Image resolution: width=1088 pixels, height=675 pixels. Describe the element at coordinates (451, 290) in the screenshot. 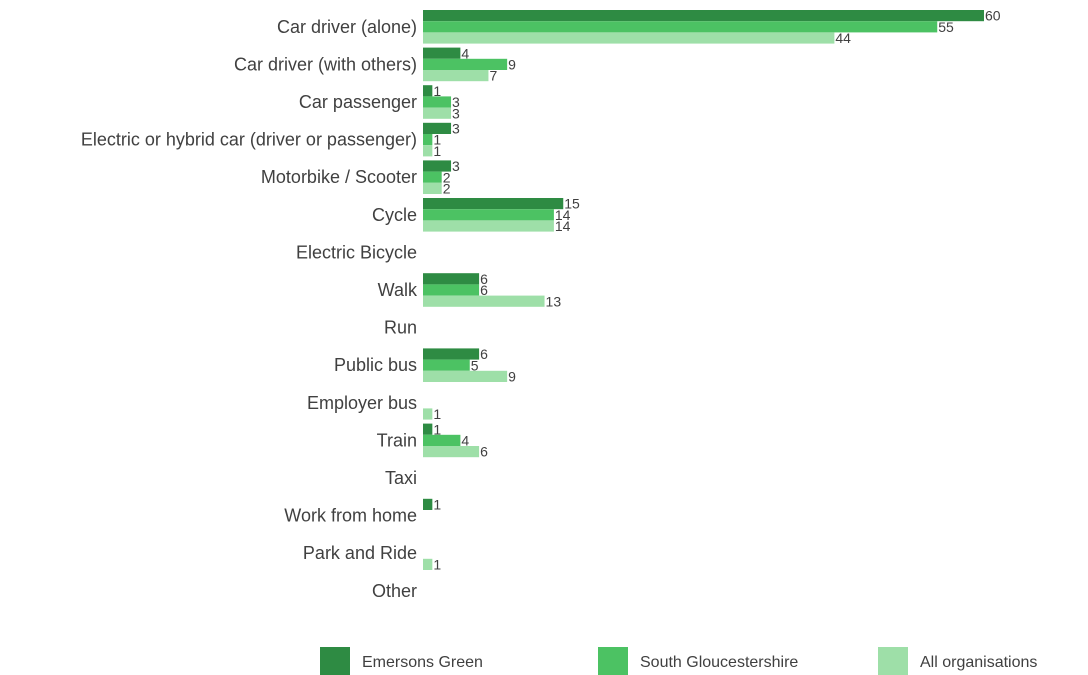

I see `bar-south-gloucestershire-walk` at that location.